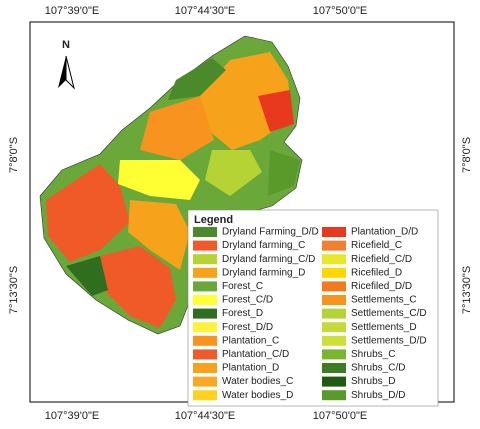 The width and height of the screenshot is (480, 429). Describe the element at coordinates (373, 381) in the screenshot. I see `legend-label: Shrubs_D` at that location.